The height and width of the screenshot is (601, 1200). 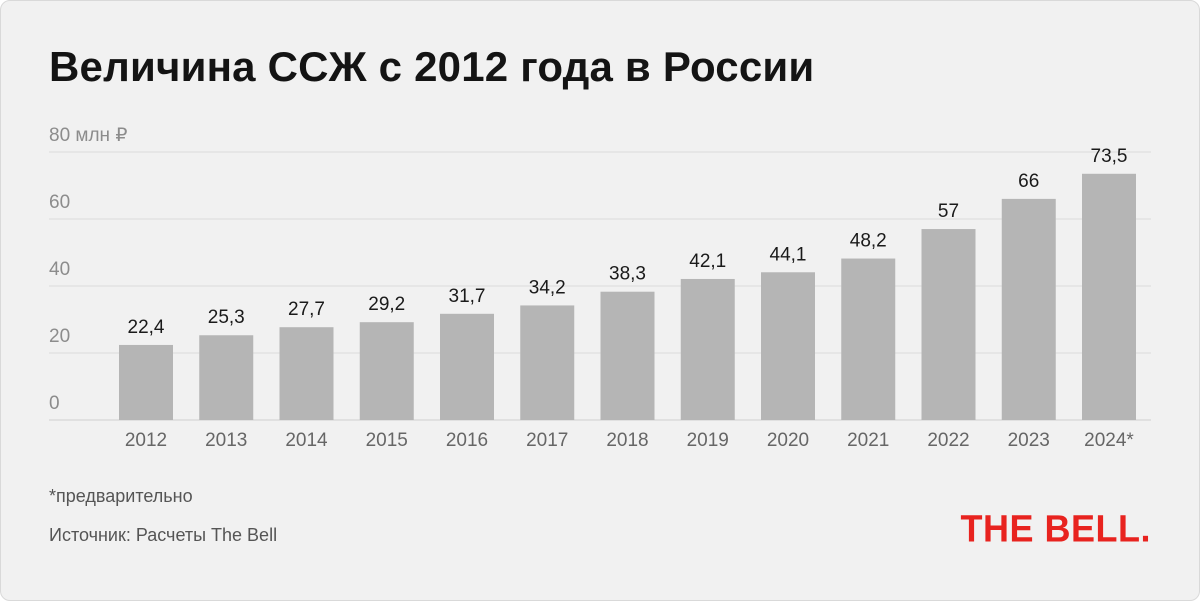 I want to click on x-tick-label: 2021, so click(x=868, y=440).